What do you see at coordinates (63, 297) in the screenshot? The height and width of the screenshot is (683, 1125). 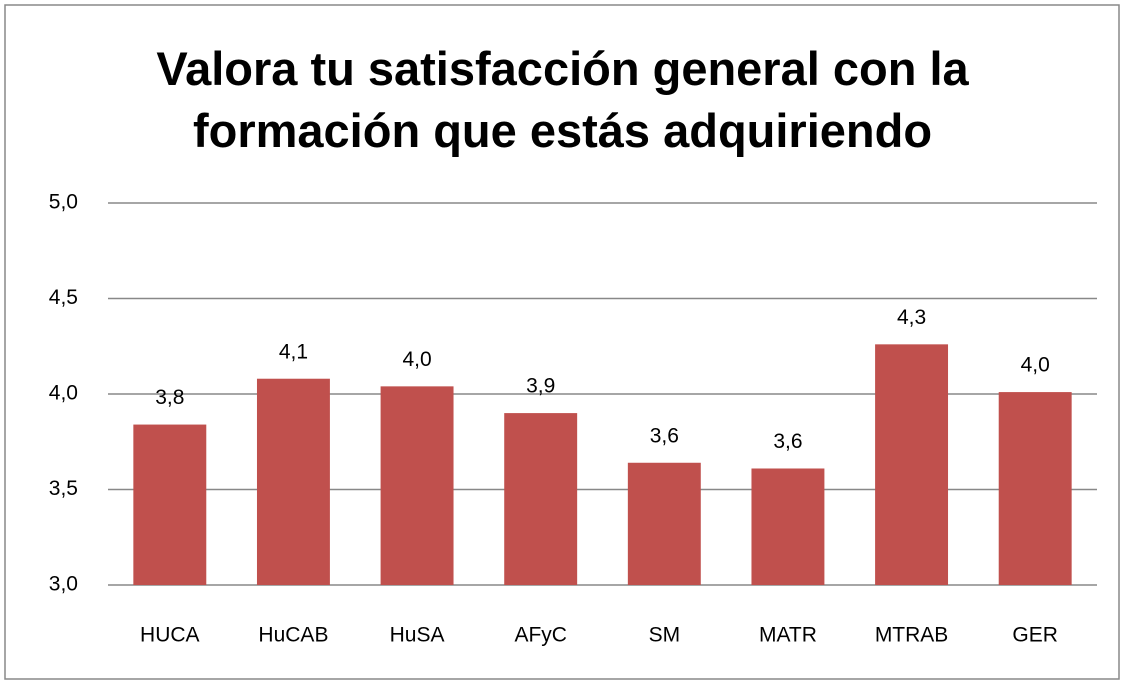 I see `y-tick-label: 4,5` at bounding box center [63, 297].